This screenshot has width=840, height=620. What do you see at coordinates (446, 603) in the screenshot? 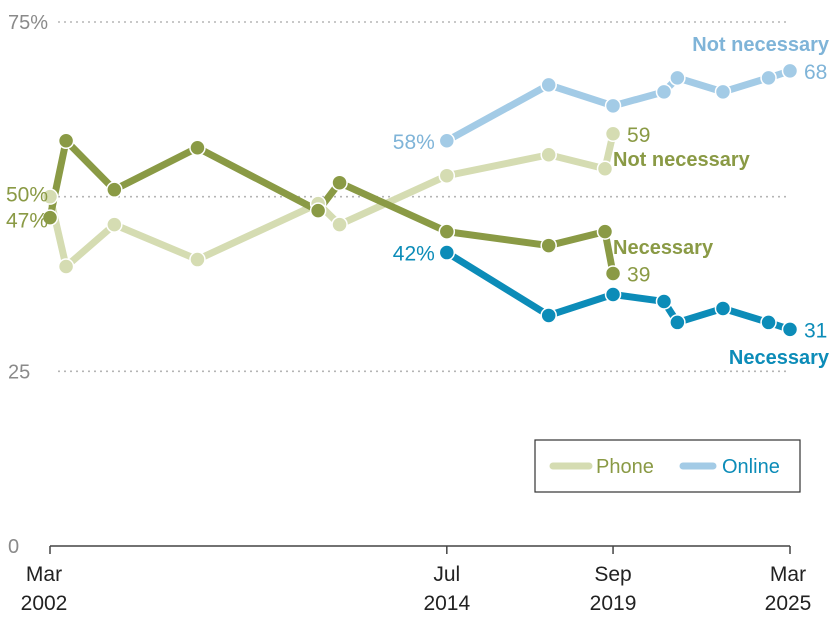
I see `x-tick-year-2014-07: 2014` at bounding box center [446, 603].